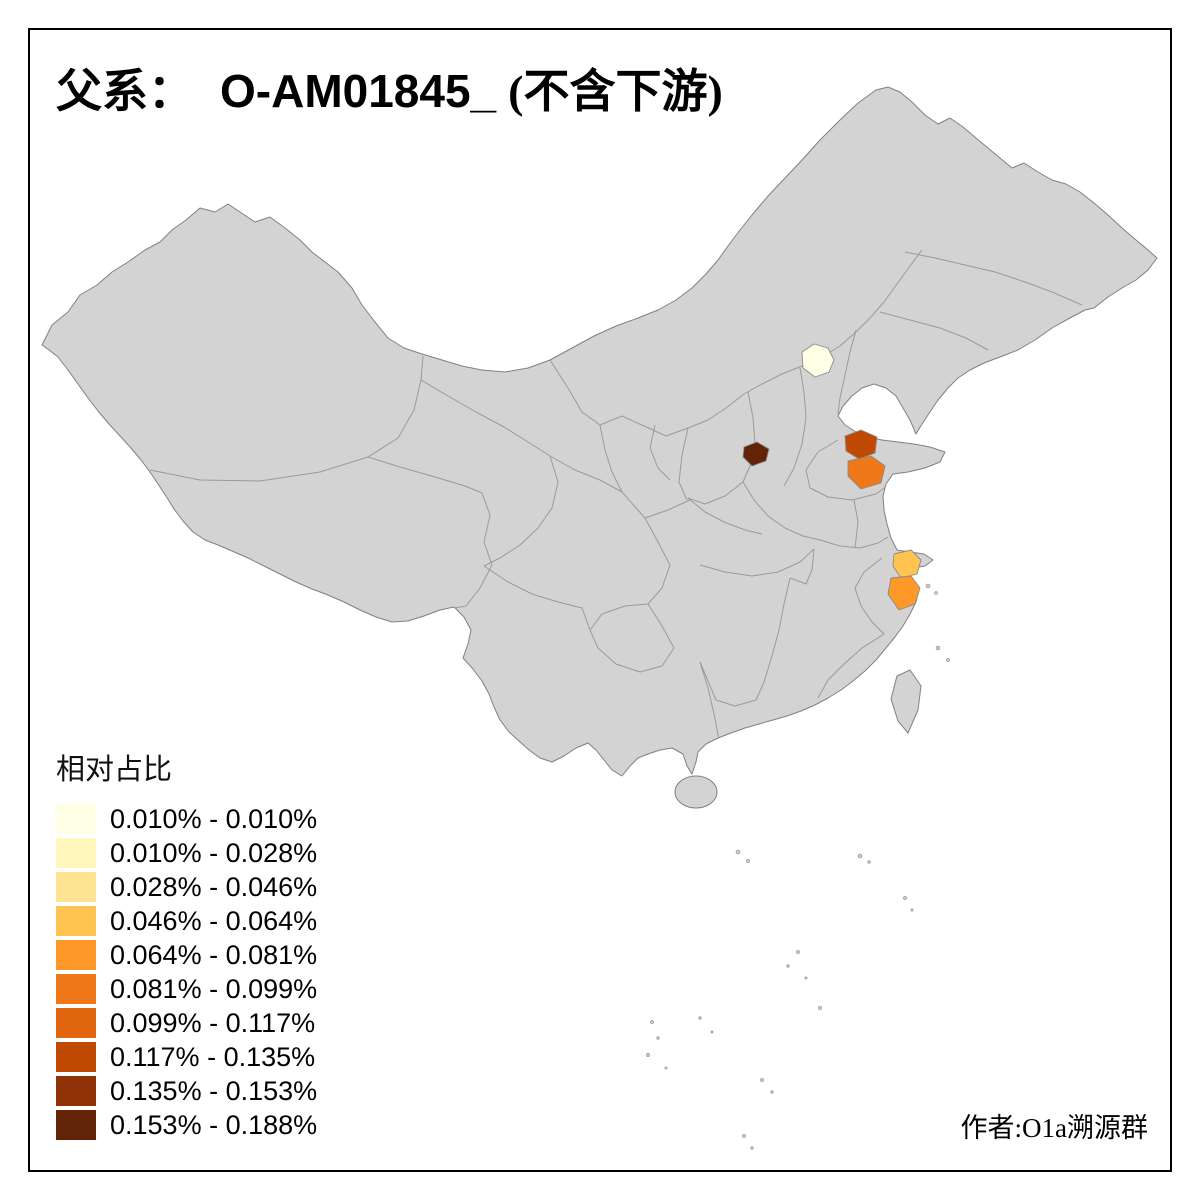  Describe the element at coordinates (907, 564) in the screenshot. I see `region-northeast-zhejiang-area` at that location.